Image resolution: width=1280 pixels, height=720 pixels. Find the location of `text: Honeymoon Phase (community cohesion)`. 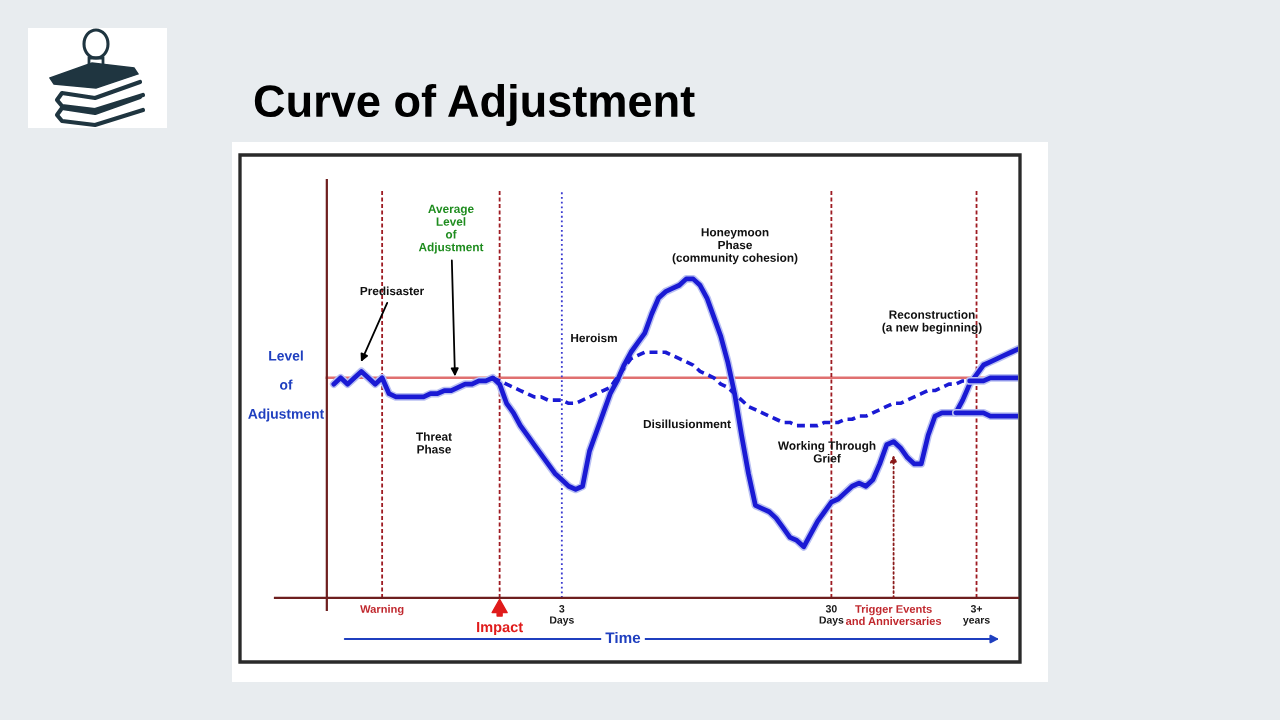

text: Honeymoon Phase (community cohesion) is located at coordinates (735, 246).